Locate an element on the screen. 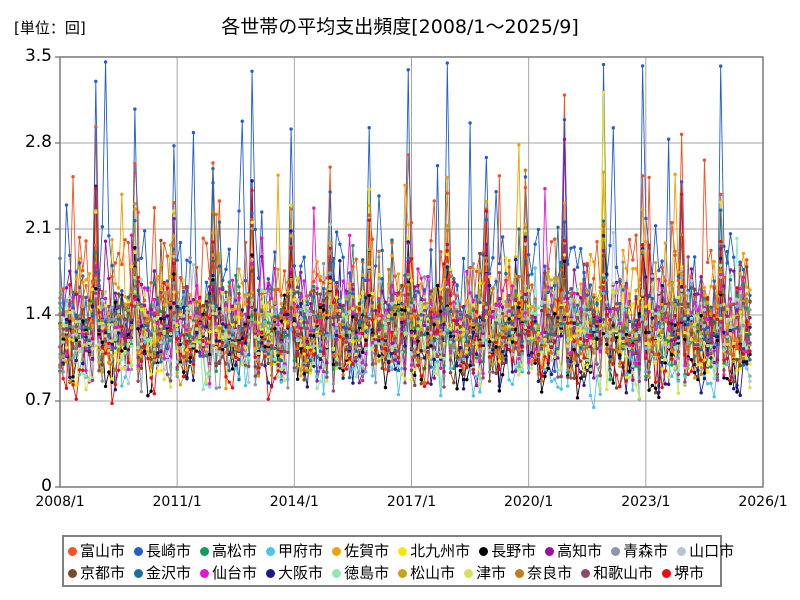 The height and width of the screenshot is (600, 800). legend-item-高知市: 高知市 is located at coordinates (573, 551).